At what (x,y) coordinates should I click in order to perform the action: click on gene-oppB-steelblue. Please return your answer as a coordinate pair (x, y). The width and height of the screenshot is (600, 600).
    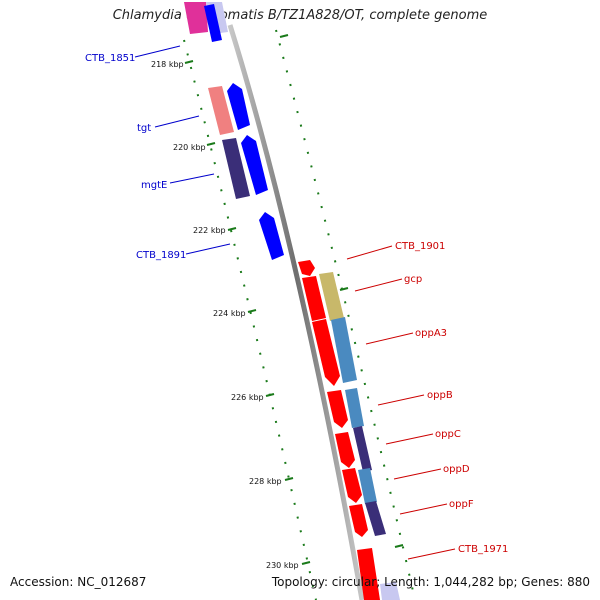
    Looking at the image, I should click on (354, 408).